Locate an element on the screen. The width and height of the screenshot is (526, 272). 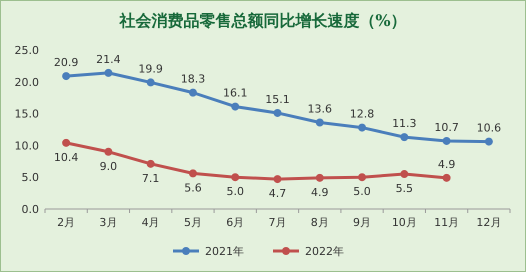
x-tick-label: 4月 is located at coordinates (151, 222).